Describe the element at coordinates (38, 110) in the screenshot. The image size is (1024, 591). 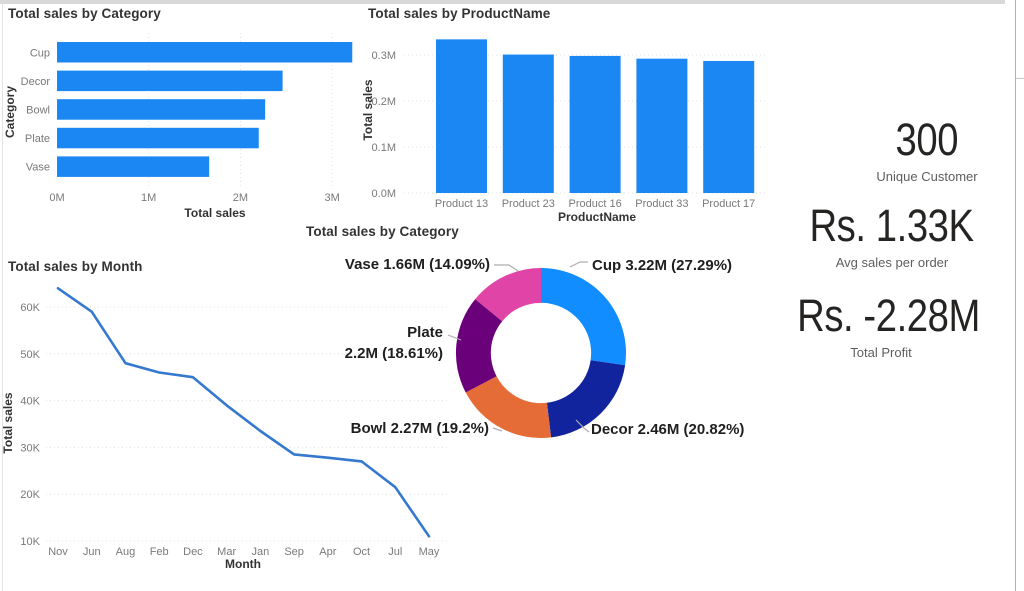
I see `y-category-label: Bowl` at that location.